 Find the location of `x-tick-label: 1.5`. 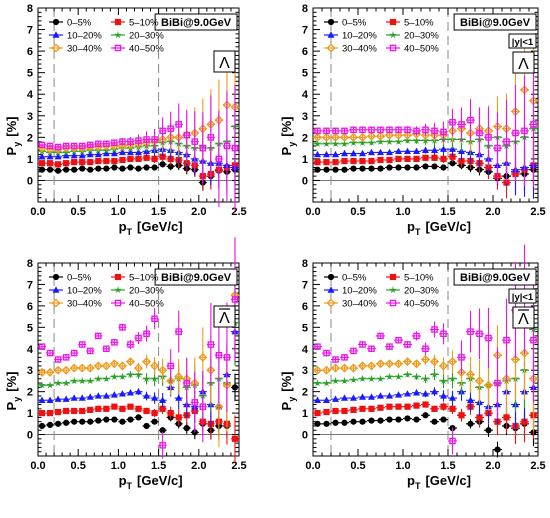

x-tick-label: 1.5 is located at coordinates (158, 212).